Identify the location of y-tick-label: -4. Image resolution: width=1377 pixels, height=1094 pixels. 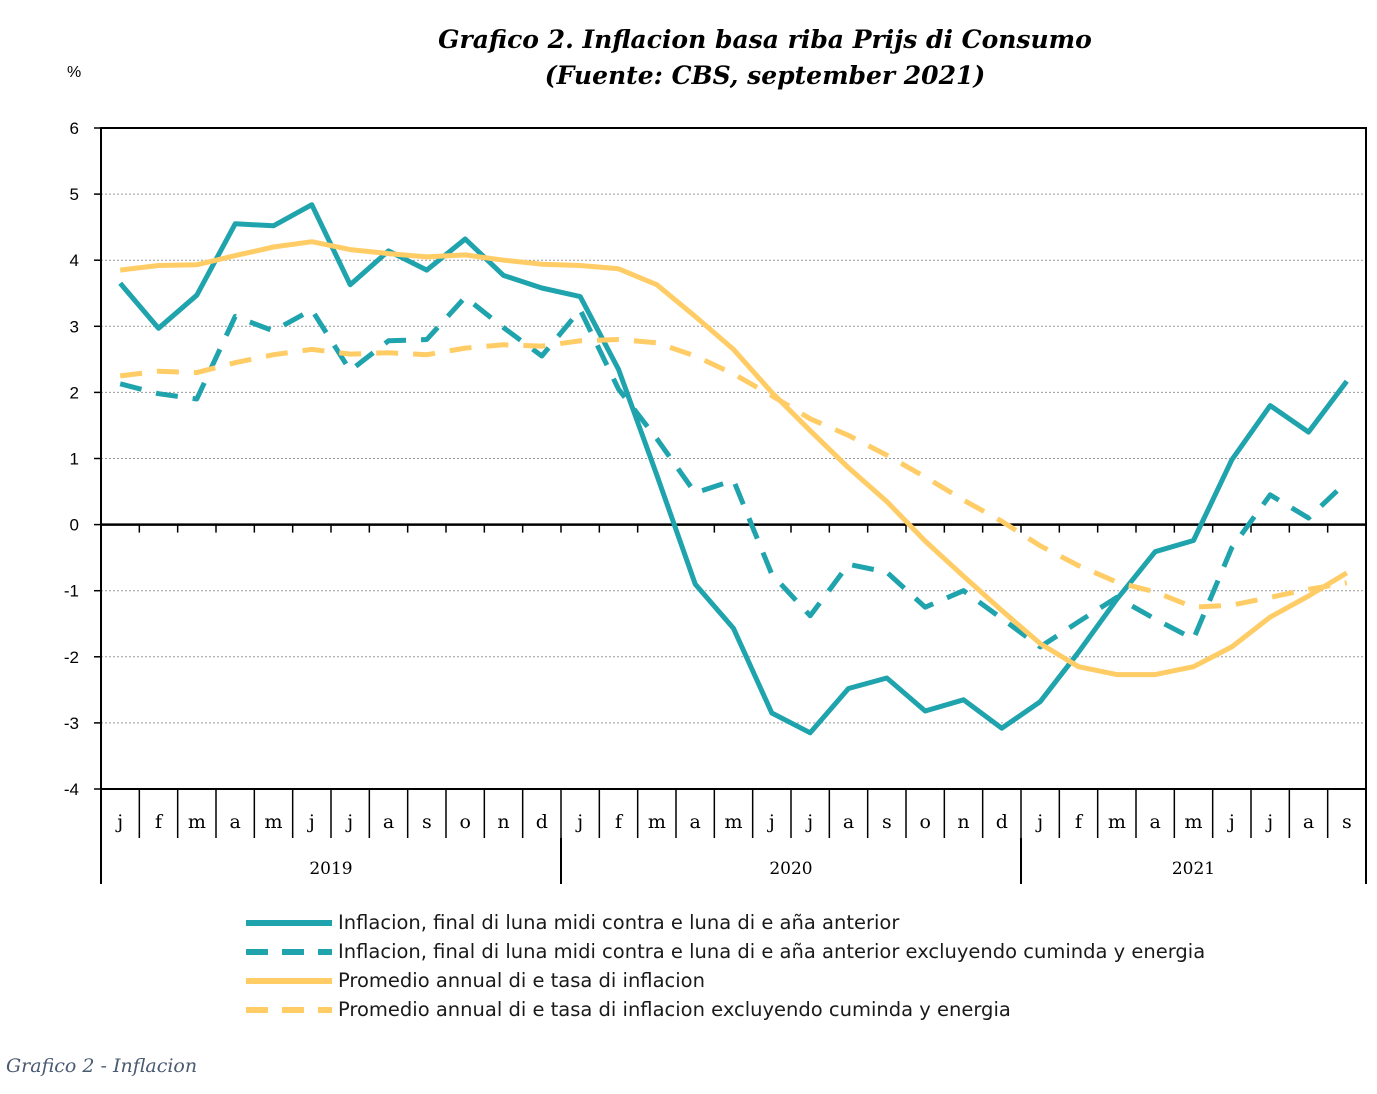
(71, 789).